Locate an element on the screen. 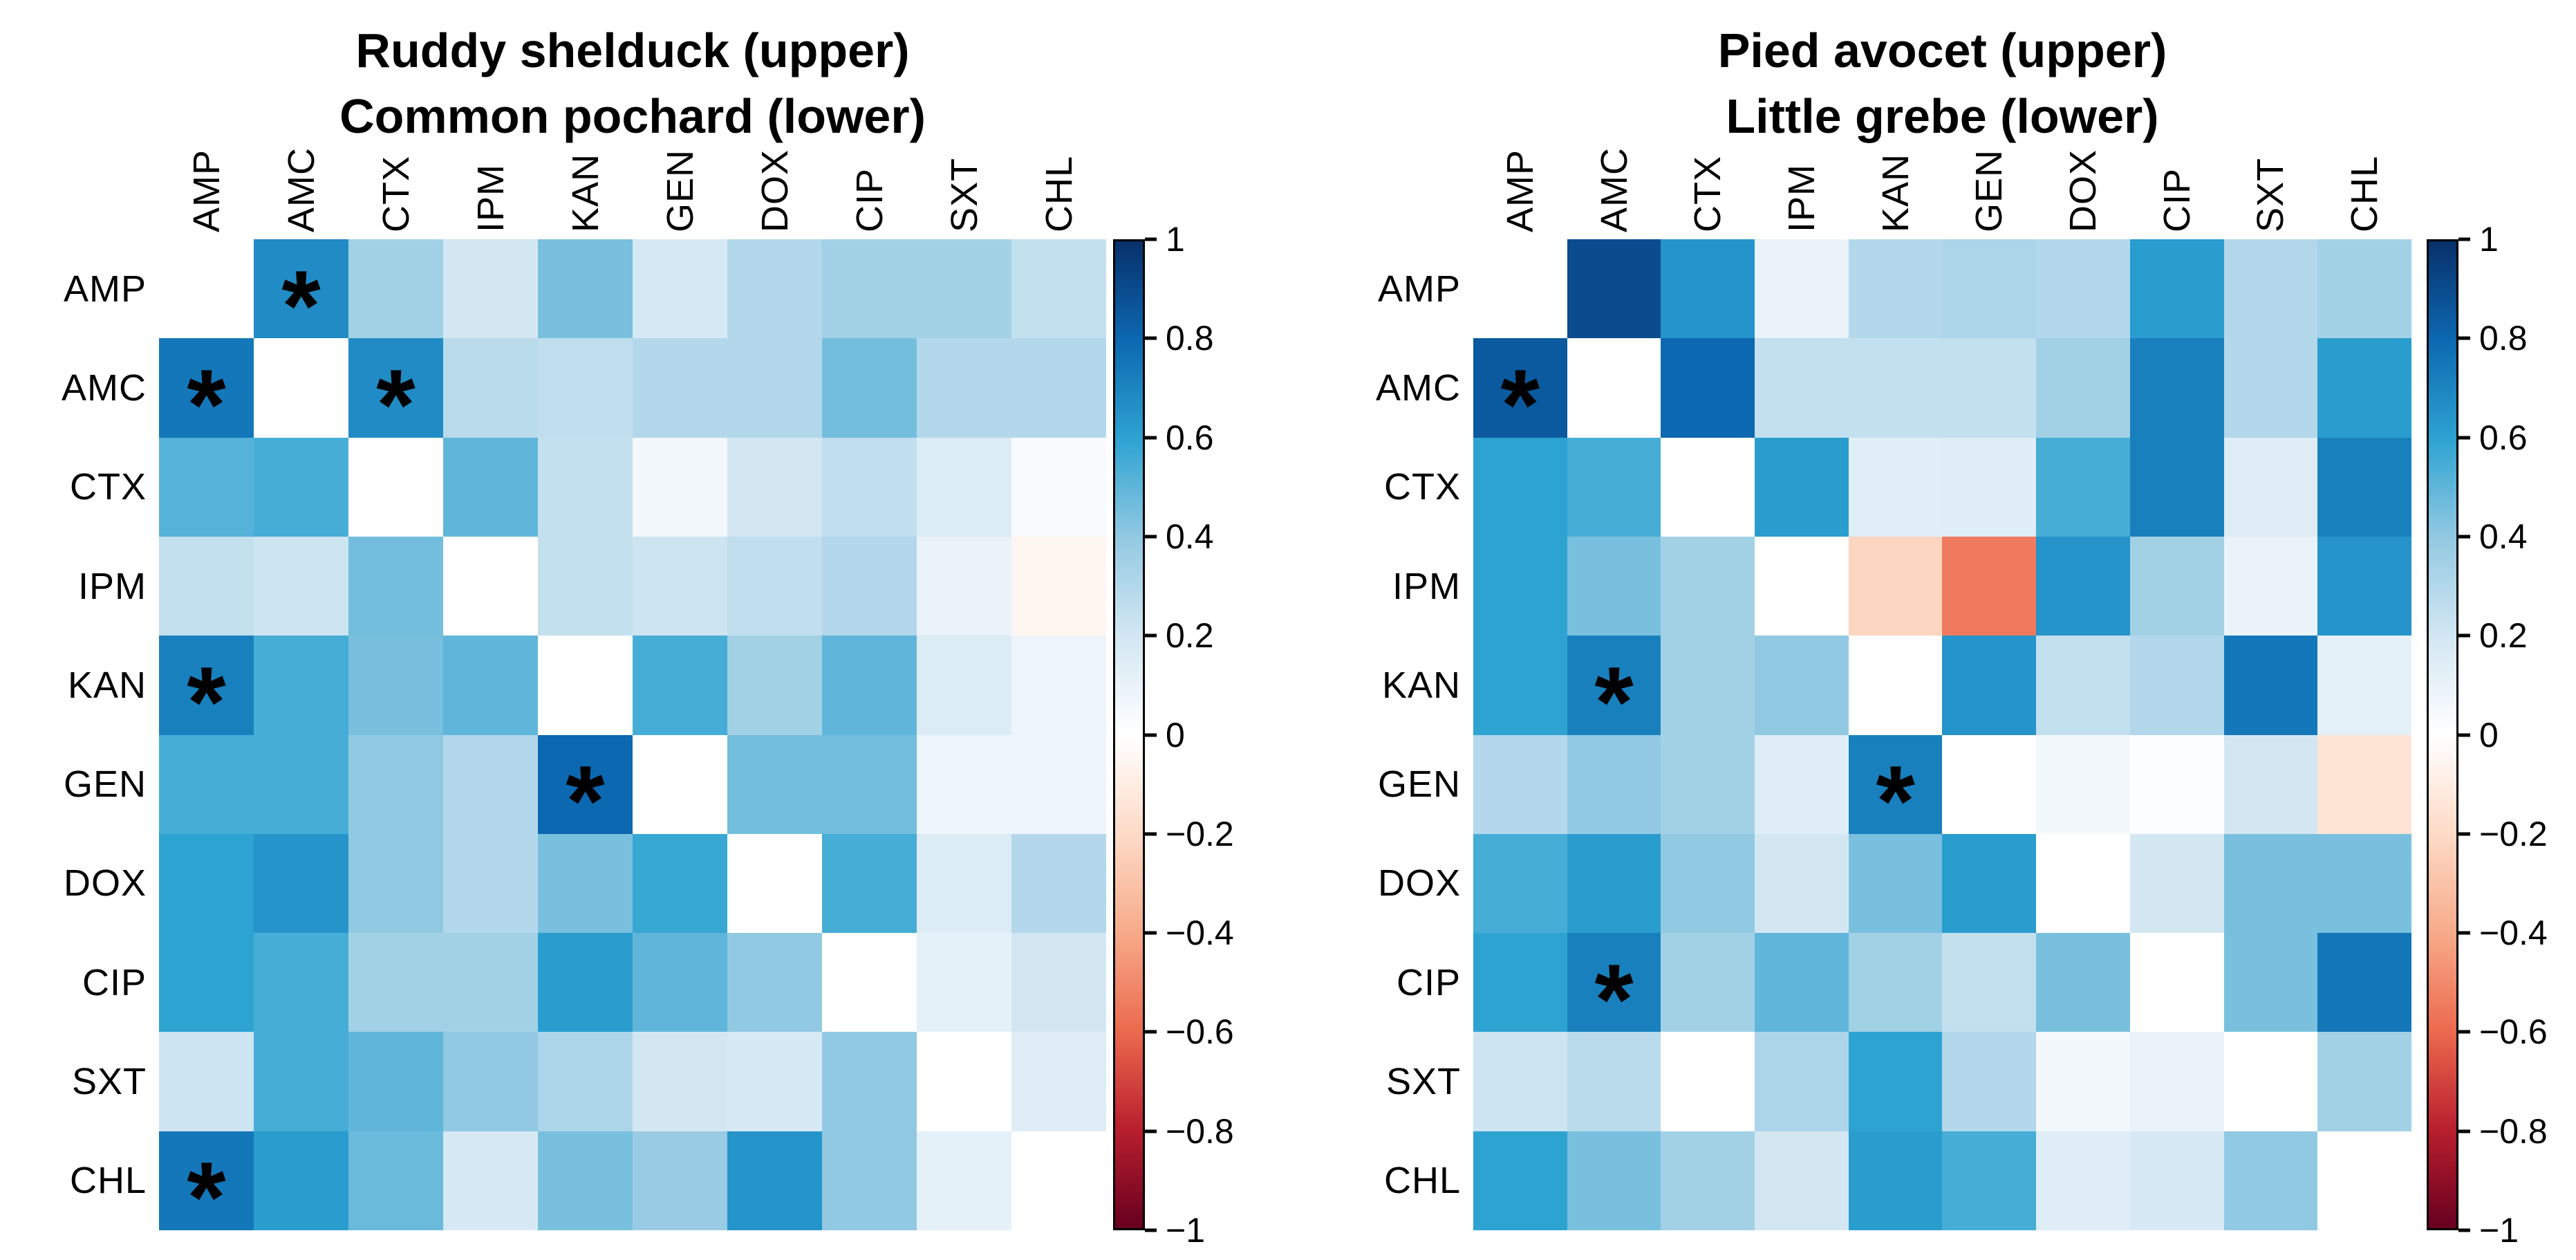 Image resolution: width=2576 pixels, height=1260 pixels. colorbar-tick-label: 0.6 is located at coordinates (1190, 438).